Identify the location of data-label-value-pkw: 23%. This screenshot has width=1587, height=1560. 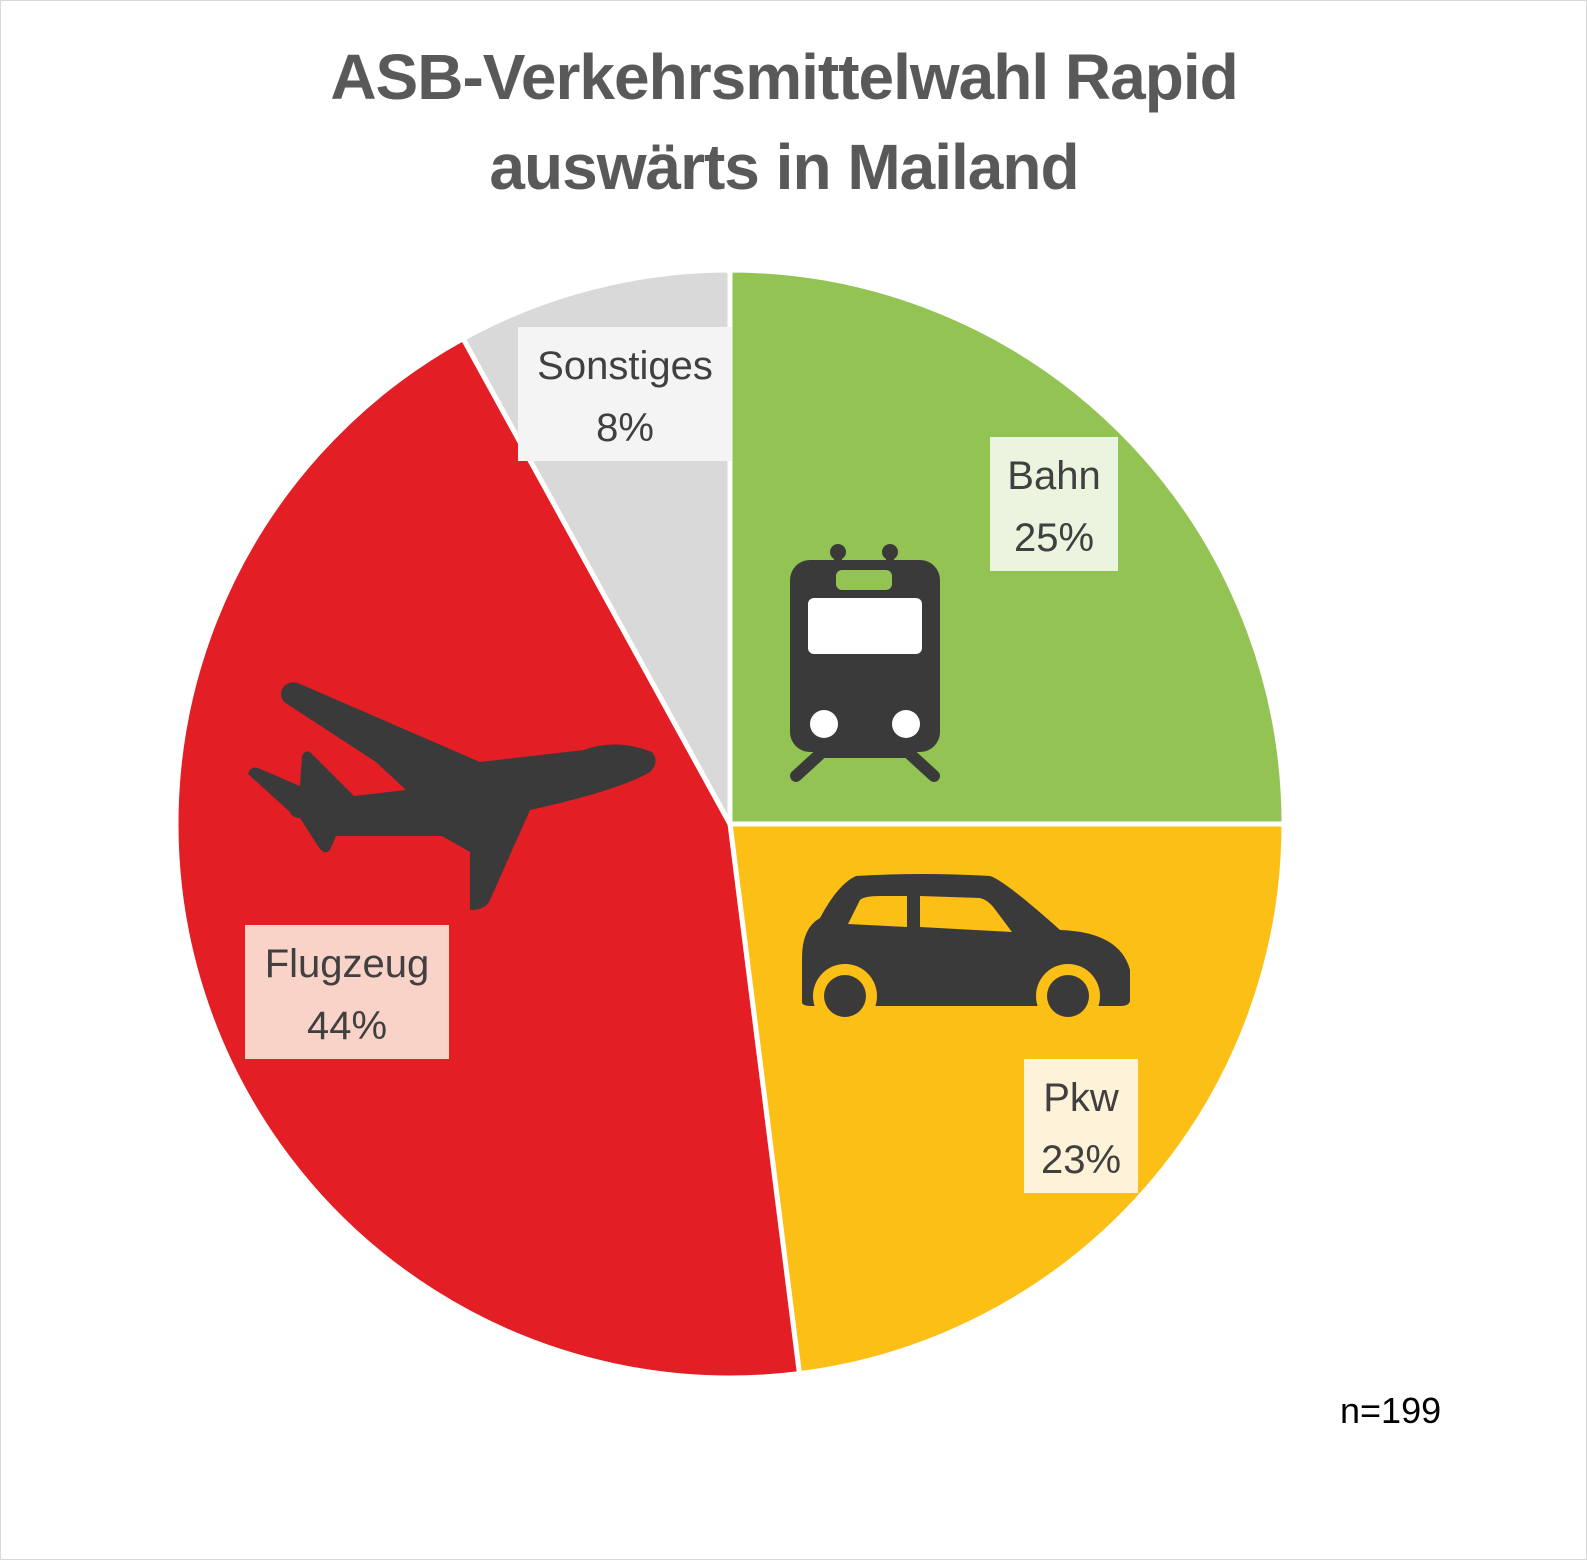
(1081, 1160).